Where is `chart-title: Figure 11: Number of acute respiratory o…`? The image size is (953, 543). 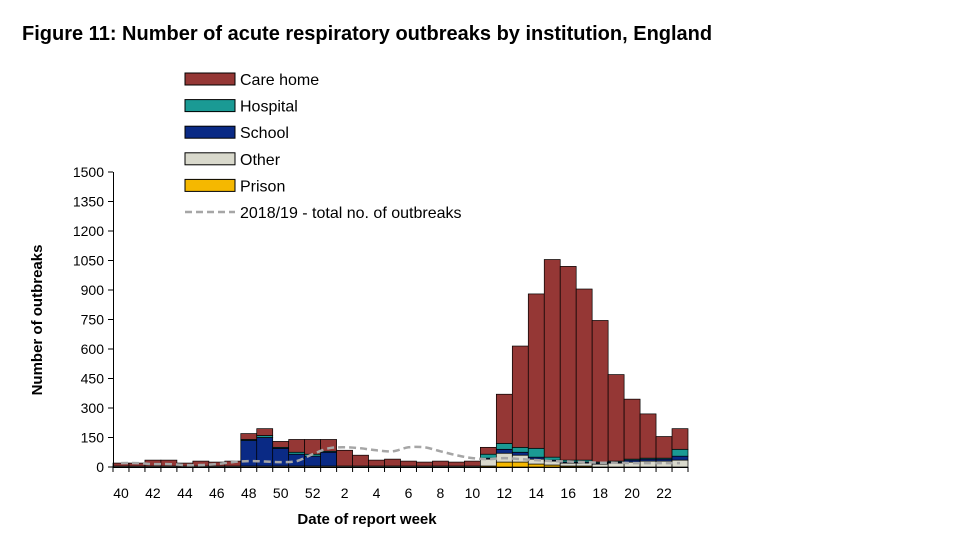 chart-title: Figure 11: Number of acute respiratory o… is located at coordinates (367, 34).